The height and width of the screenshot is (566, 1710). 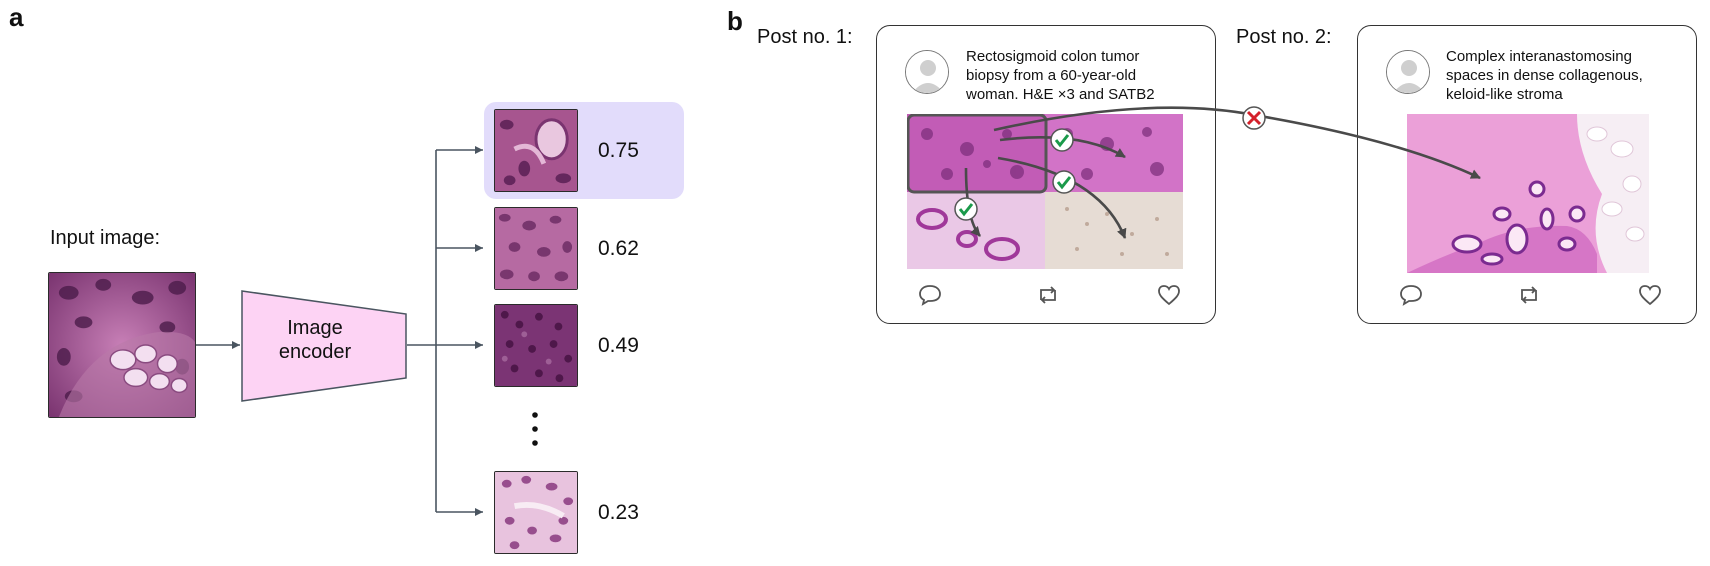 I want to click on post2-repost-icon, so click(x=1529, y=295).